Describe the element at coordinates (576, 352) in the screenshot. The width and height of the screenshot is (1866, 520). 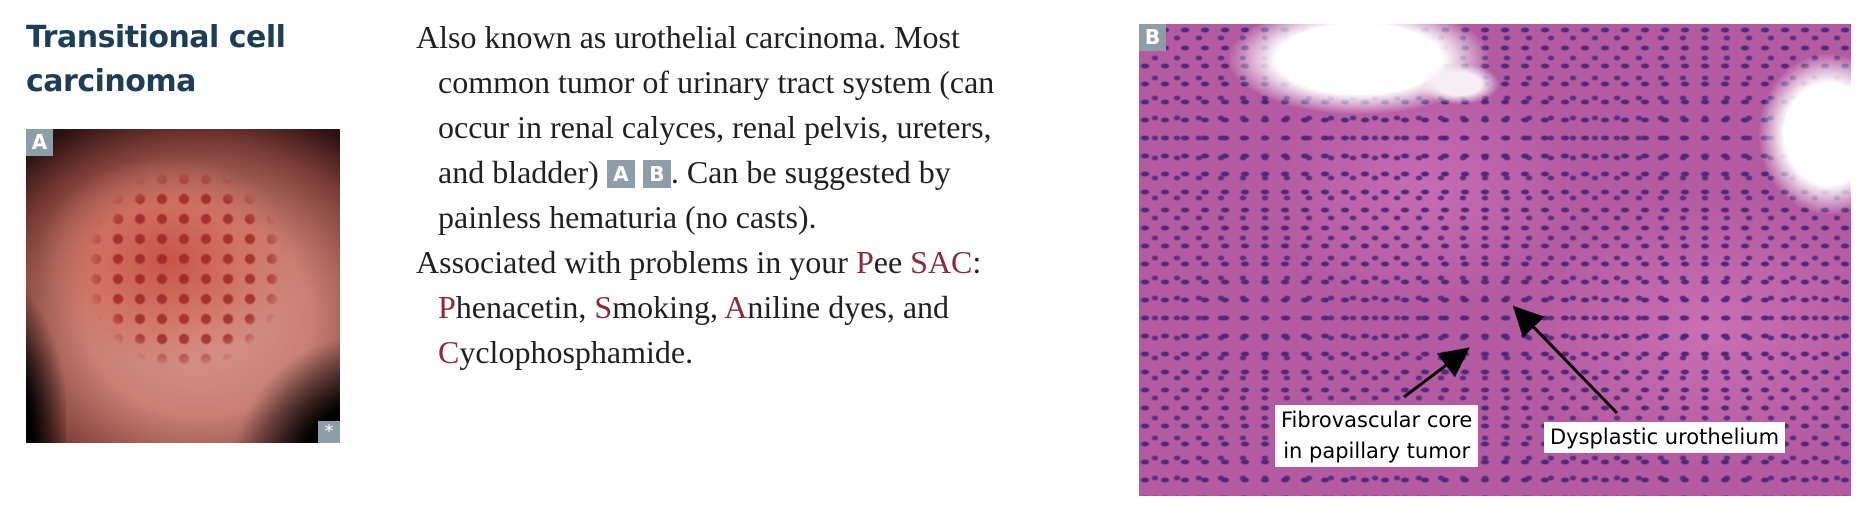
I see `cyclophosphamide-rest: yclophosphamide.` at that location.